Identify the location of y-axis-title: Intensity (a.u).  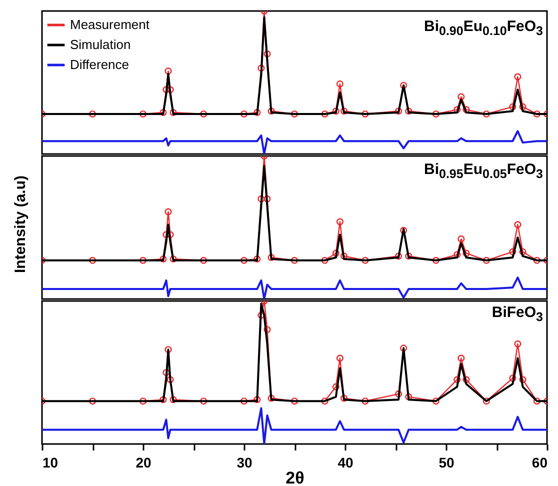
(20, 225).